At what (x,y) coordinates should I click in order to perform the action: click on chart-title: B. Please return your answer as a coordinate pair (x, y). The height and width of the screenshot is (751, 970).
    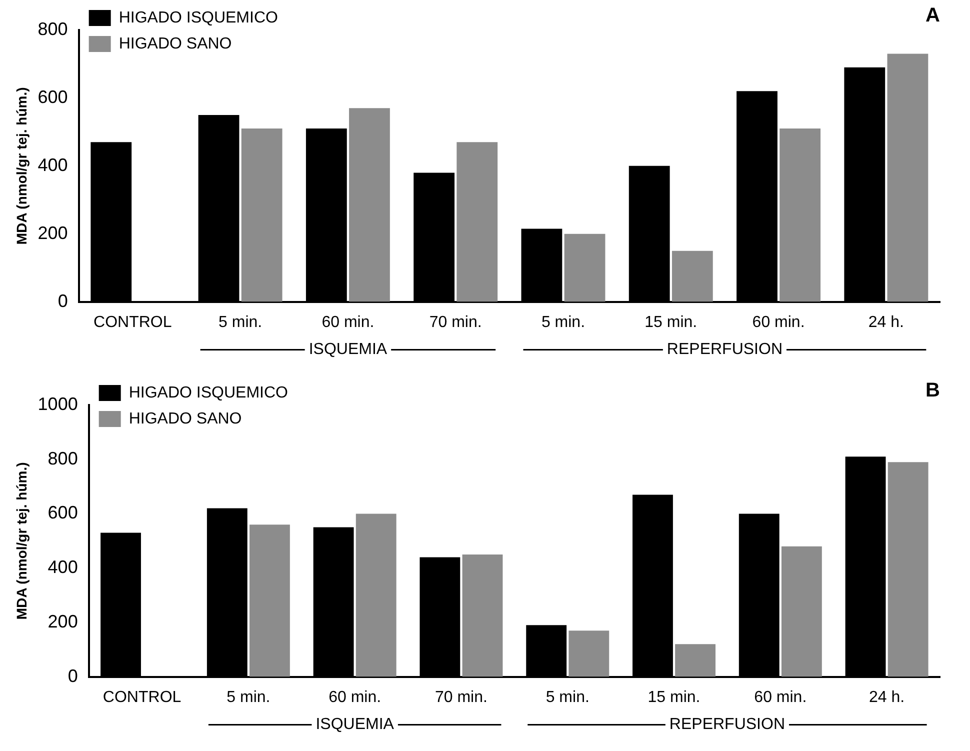
    Looking at the image, I should click on (933, 391).